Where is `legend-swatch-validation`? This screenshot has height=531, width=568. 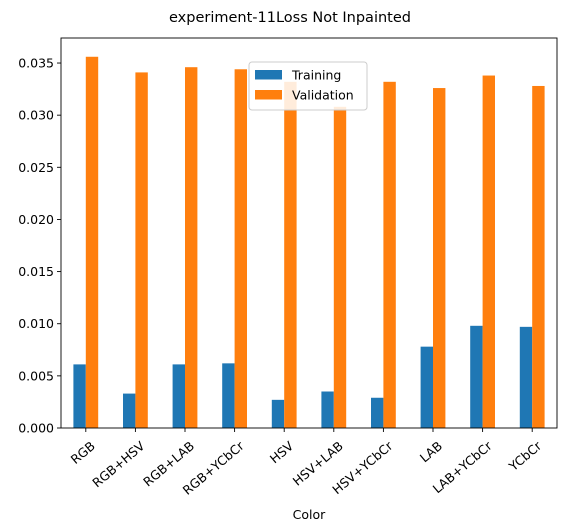 legend-swatch-validation is located at coordinates (268, 95).